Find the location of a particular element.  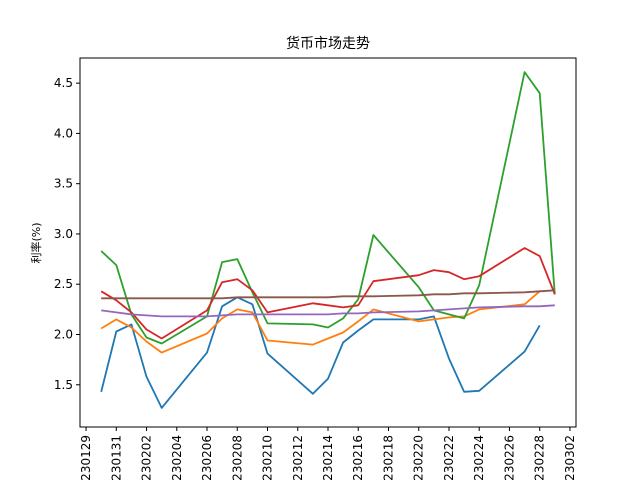

y-axis-label: 利率(%) is located at coordinates (36, 242).